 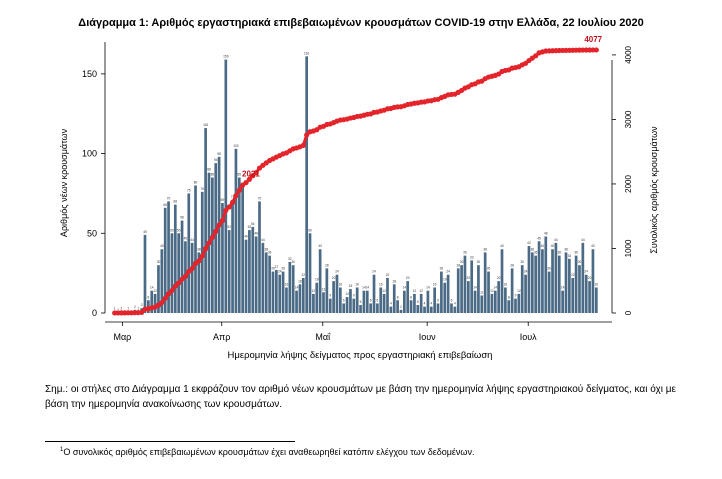 What do you see at coordinates (593, 246) in the screenshot?
I see `bar-data-label: 40` at bounding box center [593, 246].